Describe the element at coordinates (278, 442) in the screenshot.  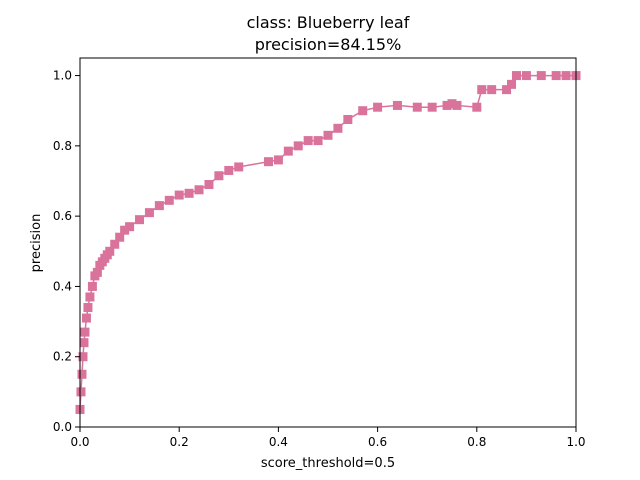
I see `x-tick-label: 0.4` at that location.